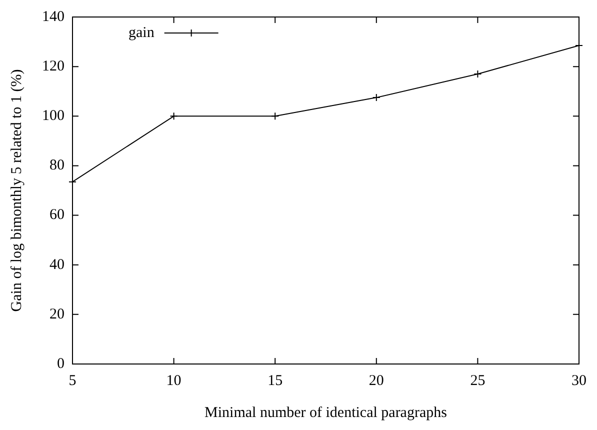 The width and height of the screenshot is (597, 430). What do you see at coordinates (57, 215) in the screenshot?
I see `y-tick-label: 60` at bounding box center [57, 215].